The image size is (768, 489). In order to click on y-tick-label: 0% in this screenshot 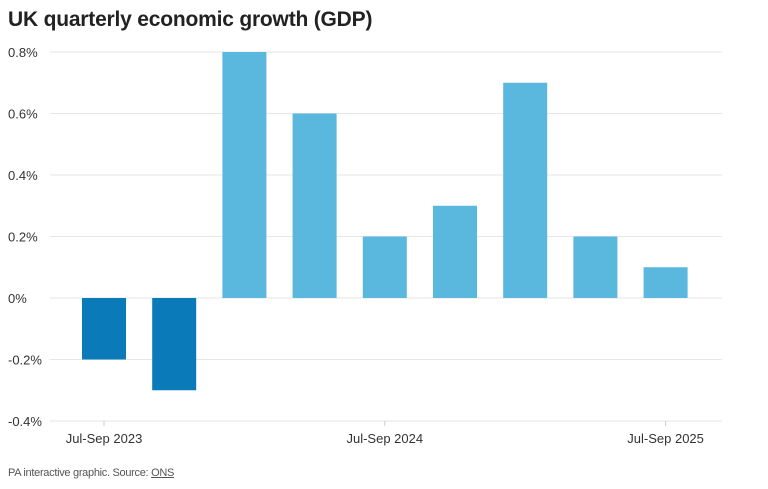, I will do `click(17, 298)`.